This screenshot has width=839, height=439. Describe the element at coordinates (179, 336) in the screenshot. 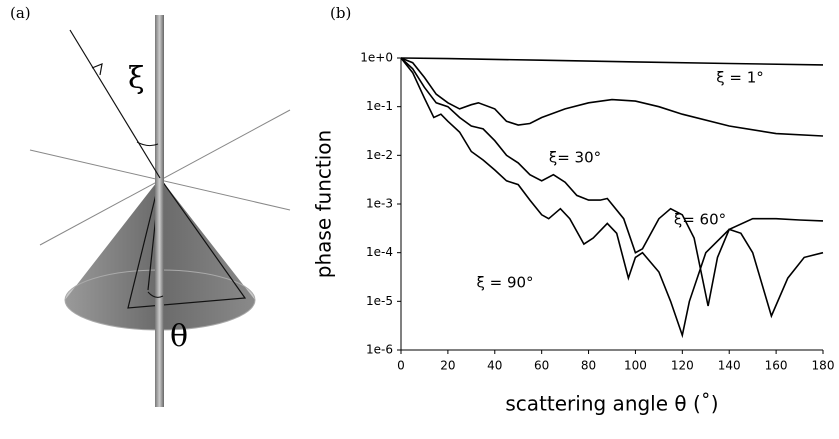

I see `theta-label: θ` at that location.